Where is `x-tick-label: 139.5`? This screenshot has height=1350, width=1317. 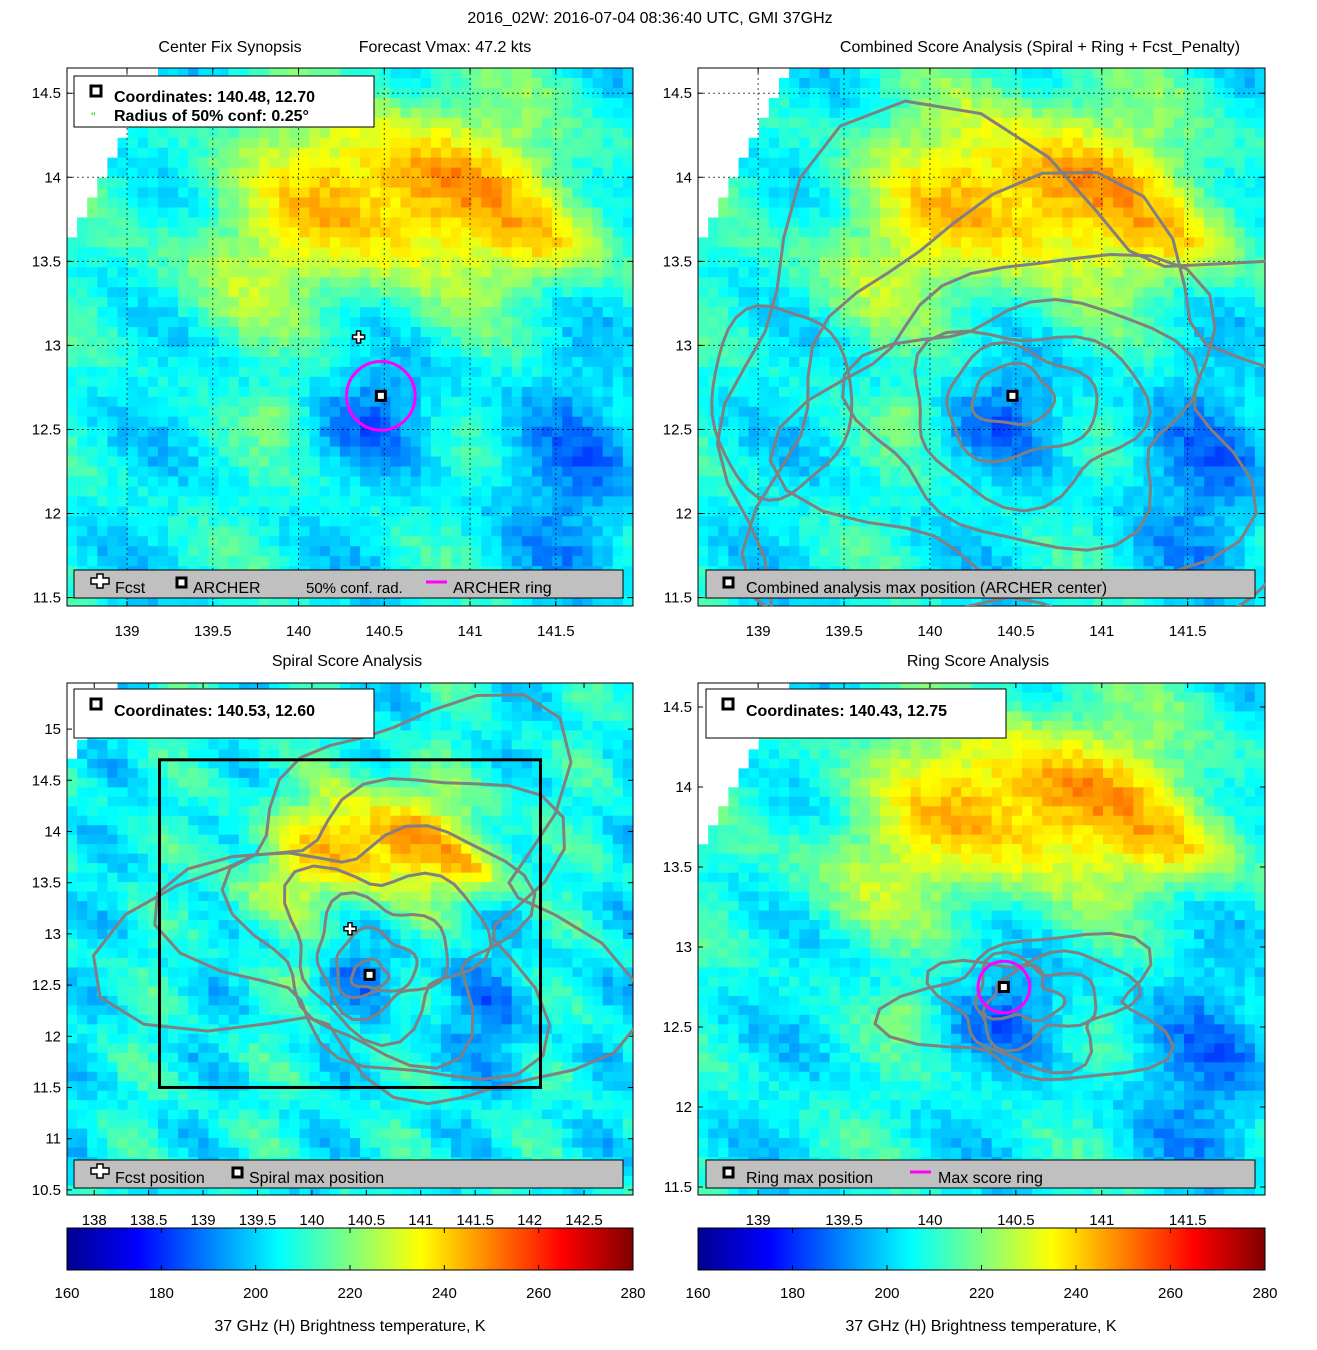
x-tick-label: 139.5 is located at coordinates (213, 631).